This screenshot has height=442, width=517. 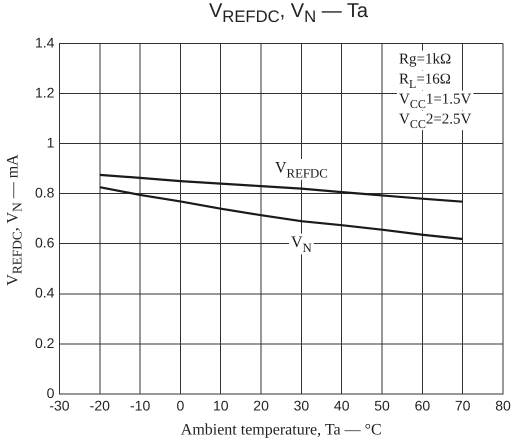 I want to click on x-tick-label: -10, so click(x=140, y=405).